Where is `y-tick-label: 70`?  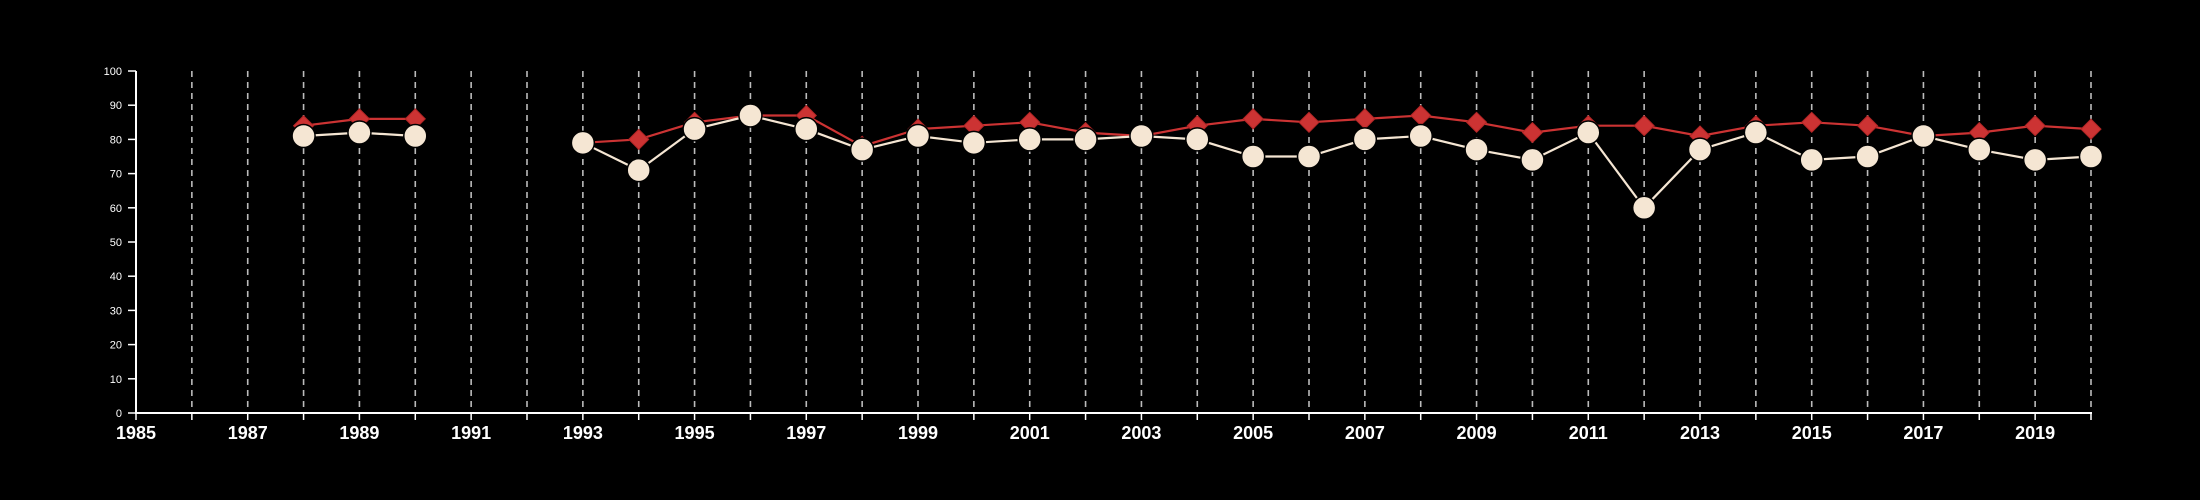
y-tick-label: 70 is located at coordinates (116, 175).